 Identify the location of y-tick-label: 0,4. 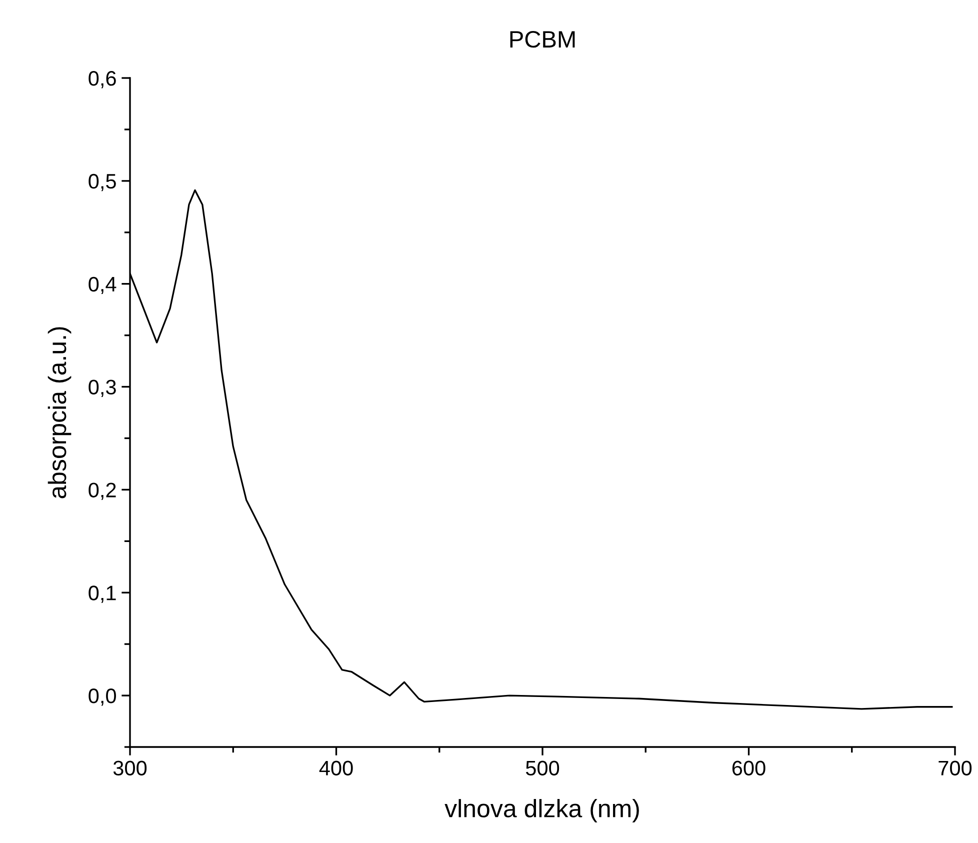
(102, 285).